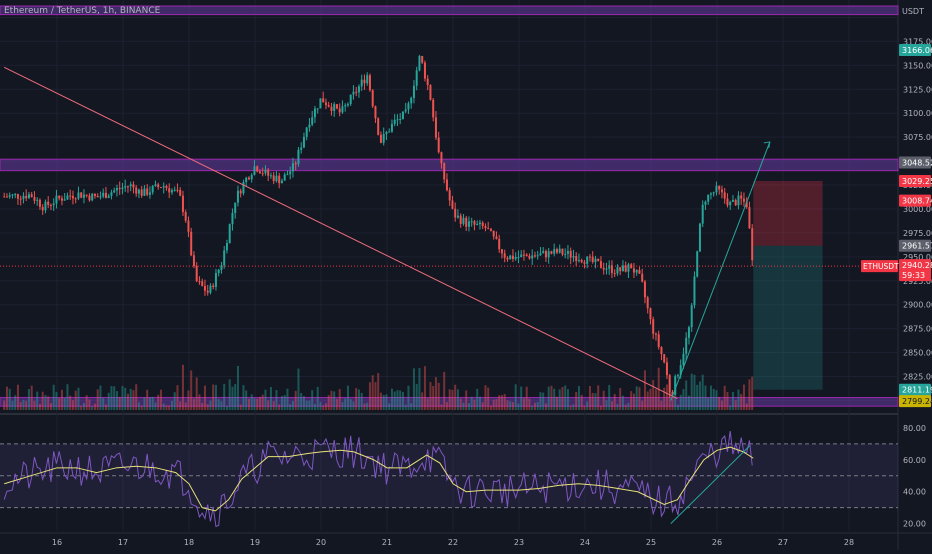 Image resolution: width=932 pixels, height=554 pixels. Describe the element at coordinates (917, 353) in the screenshot. I see `price-tick-label: 2850.00` at that location.